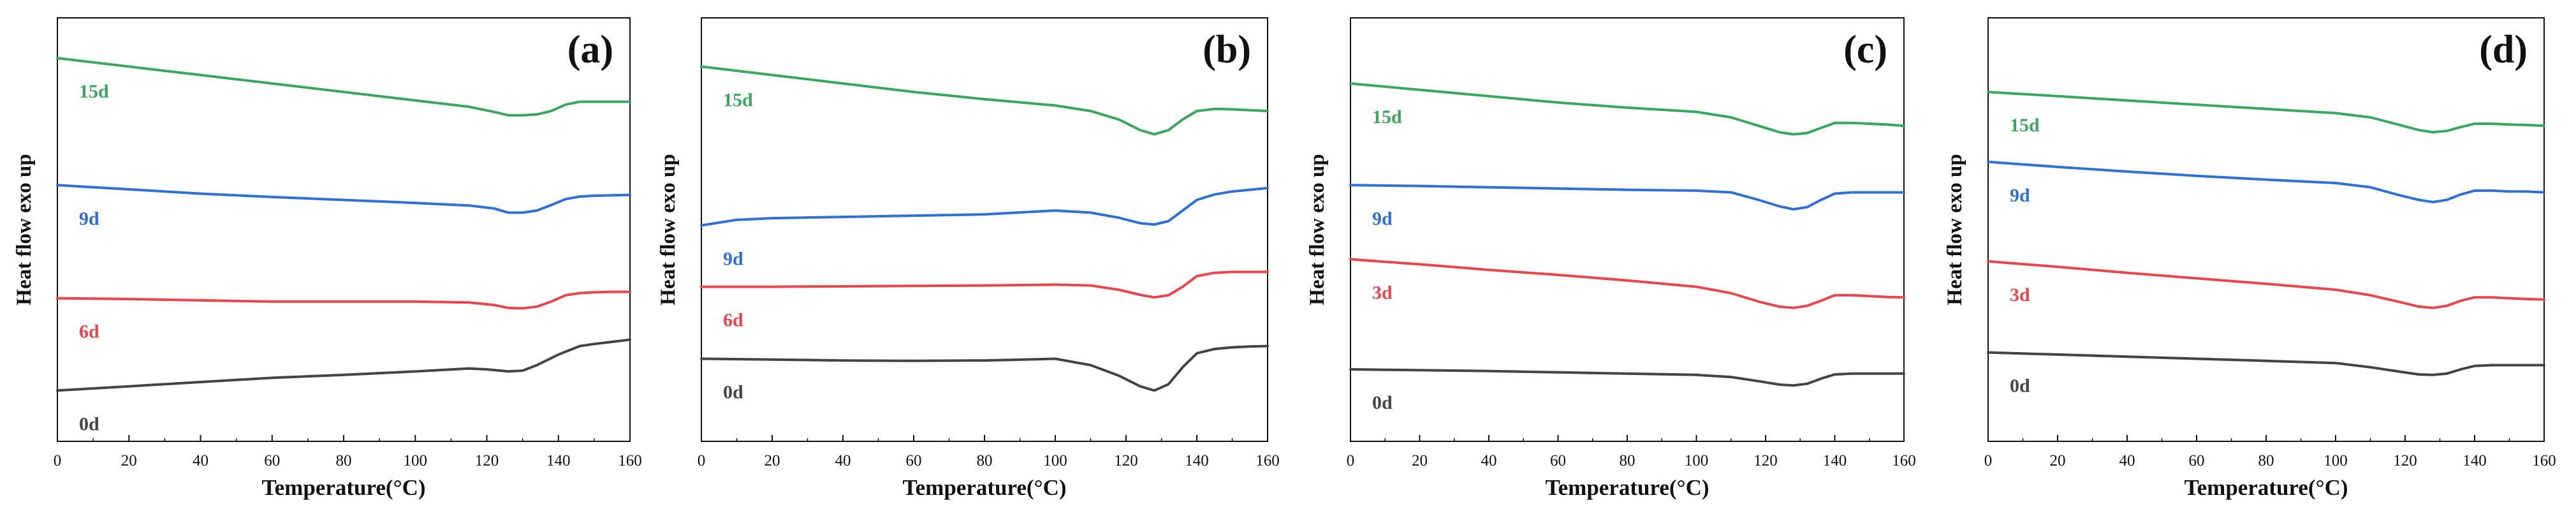 This screenshot has height=530, width=2576. What do you see at coordinates (1227, 49) in the screenshot?
I see `panel-label: (b)` at bounding box center [1227, 49].